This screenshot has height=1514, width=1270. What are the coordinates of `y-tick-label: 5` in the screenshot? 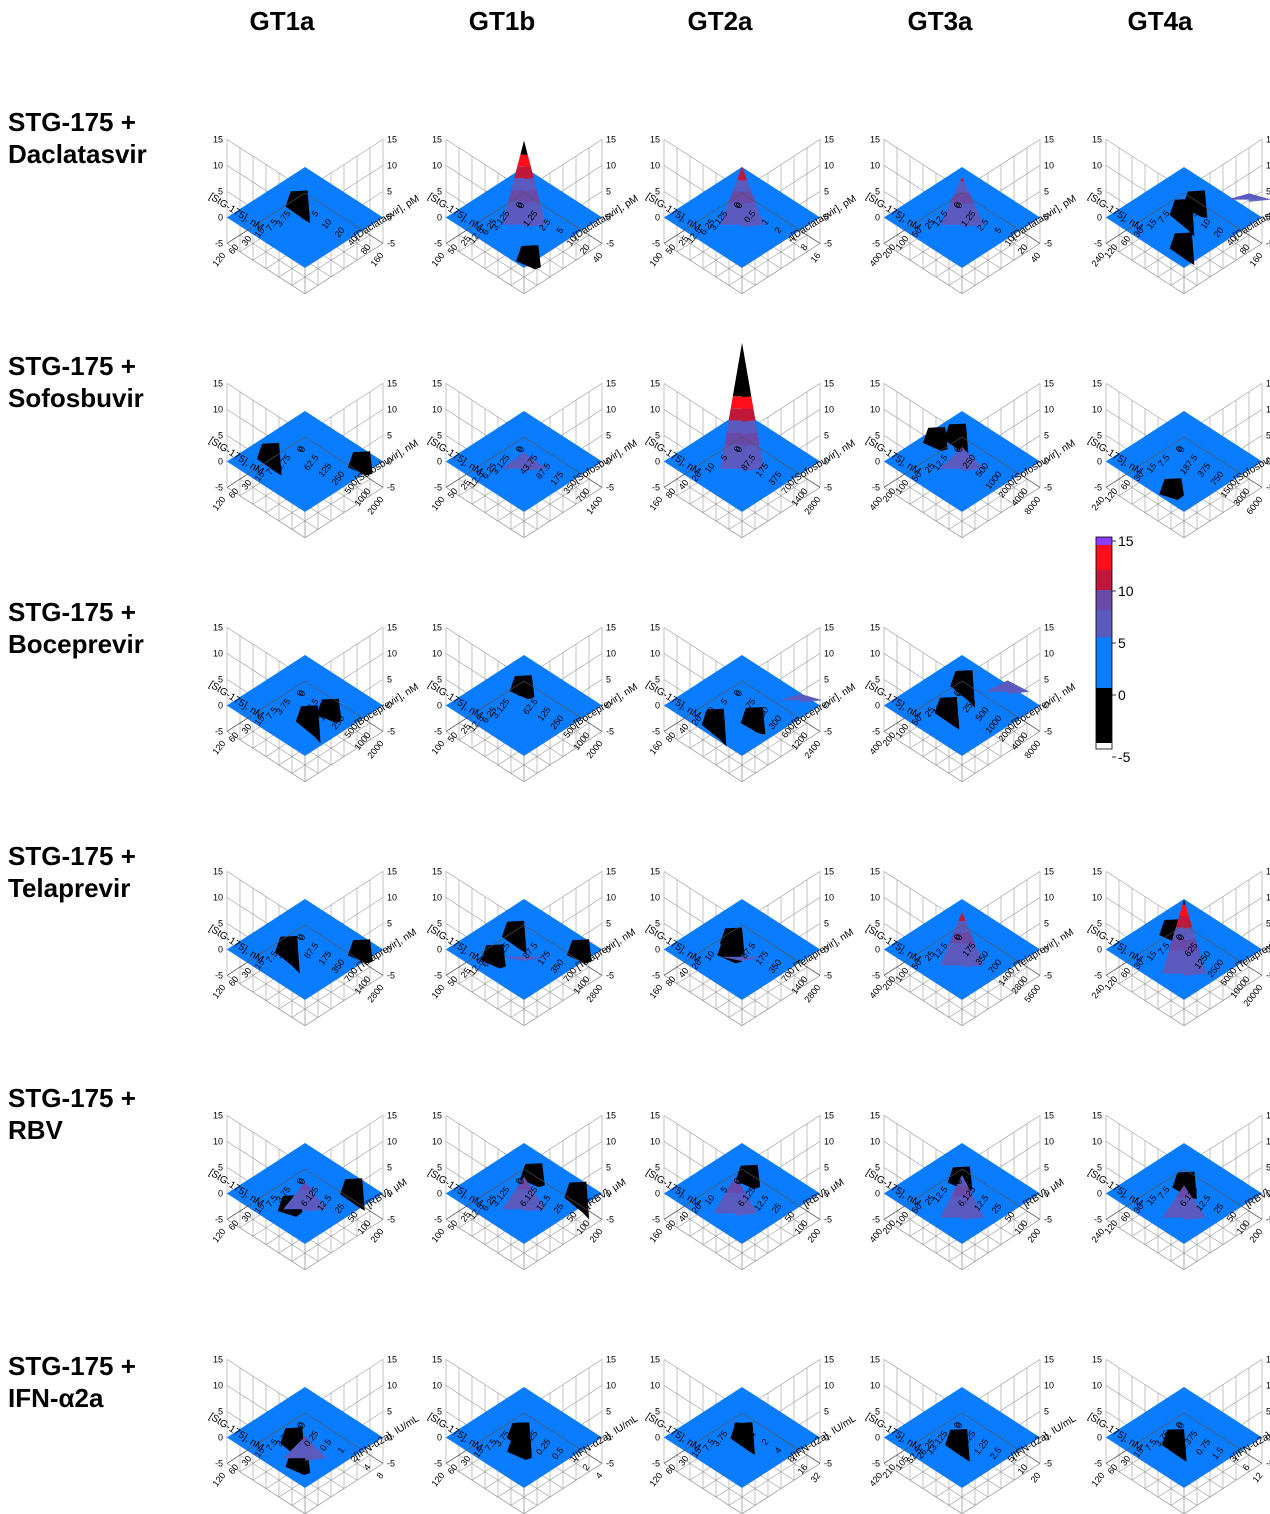 It's located at (560, 230).